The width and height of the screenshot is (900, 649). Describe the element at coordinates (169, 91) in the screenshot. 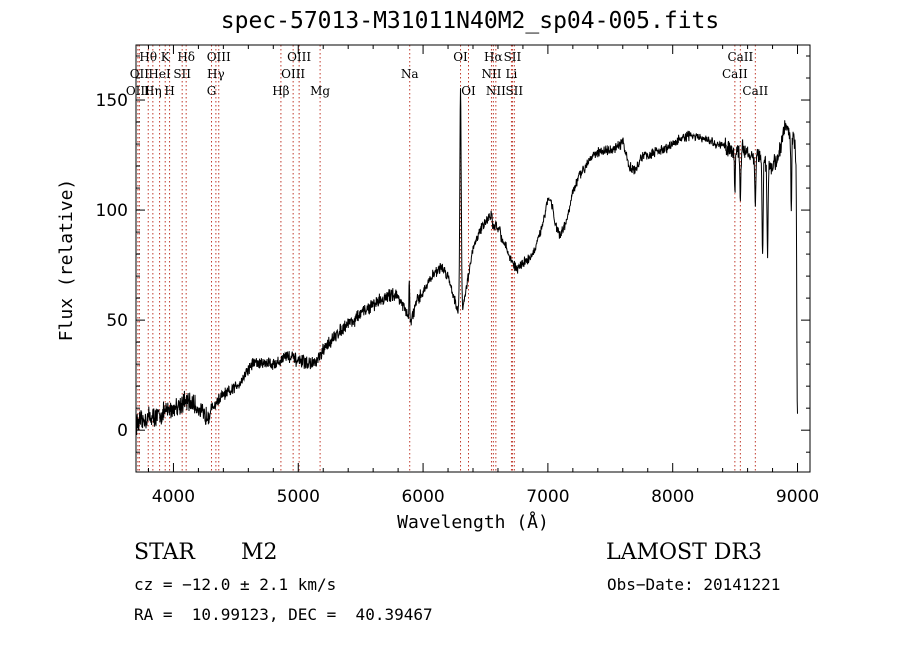

I see `line-label: H` at that location.